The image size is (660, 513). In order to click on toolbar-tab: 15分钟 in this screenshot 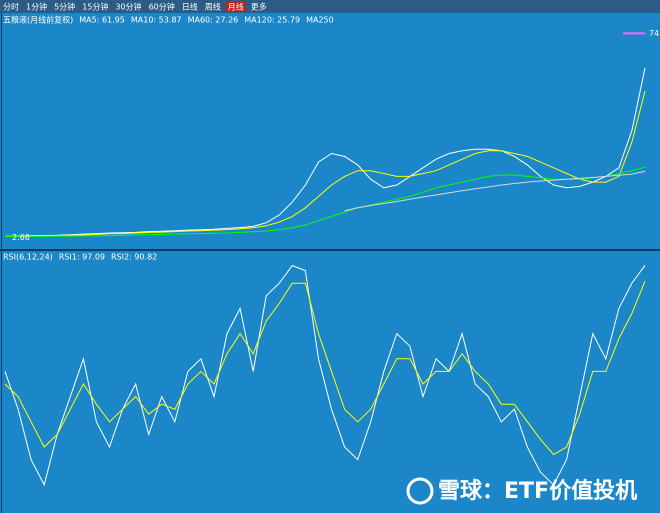, I will do `click(95, 7)`.